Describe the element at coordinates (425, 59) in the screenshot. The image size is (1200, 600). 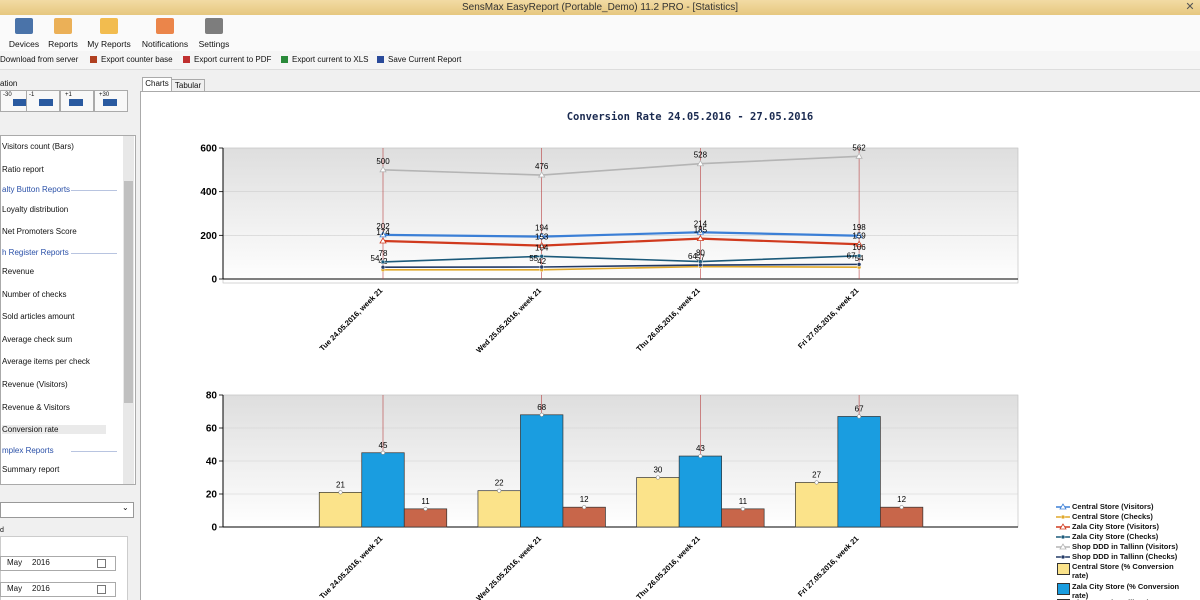
I see `action-button: Save Current Report` at that location.